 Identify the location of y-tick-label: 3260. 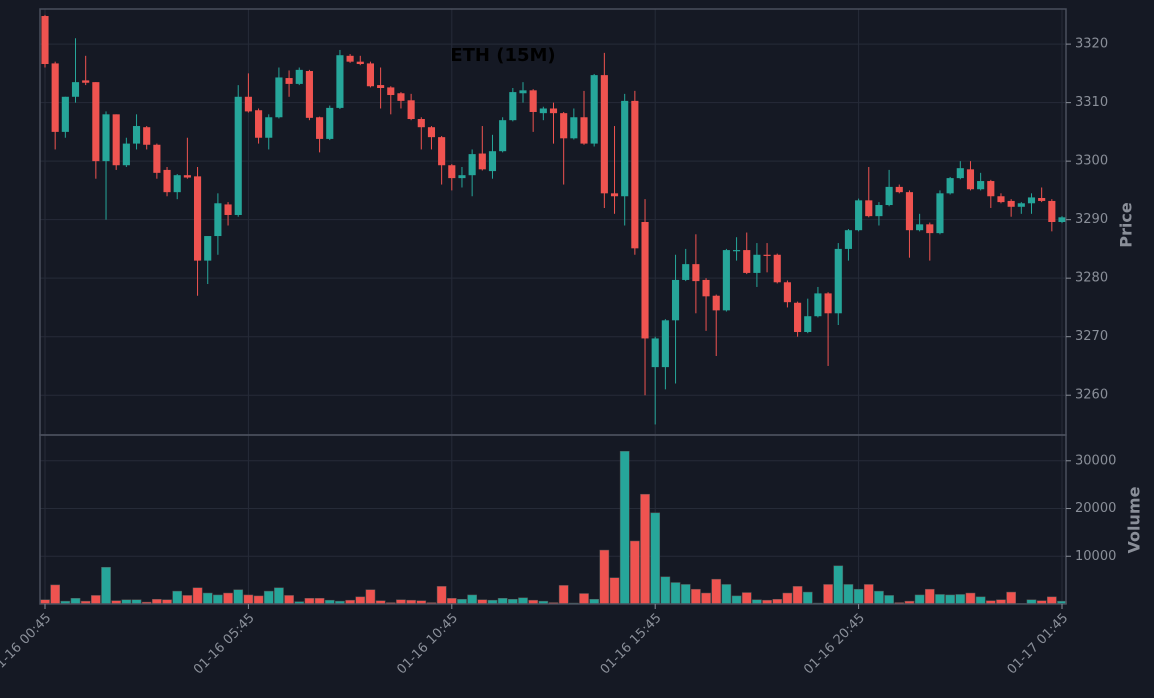
(1091, 395).